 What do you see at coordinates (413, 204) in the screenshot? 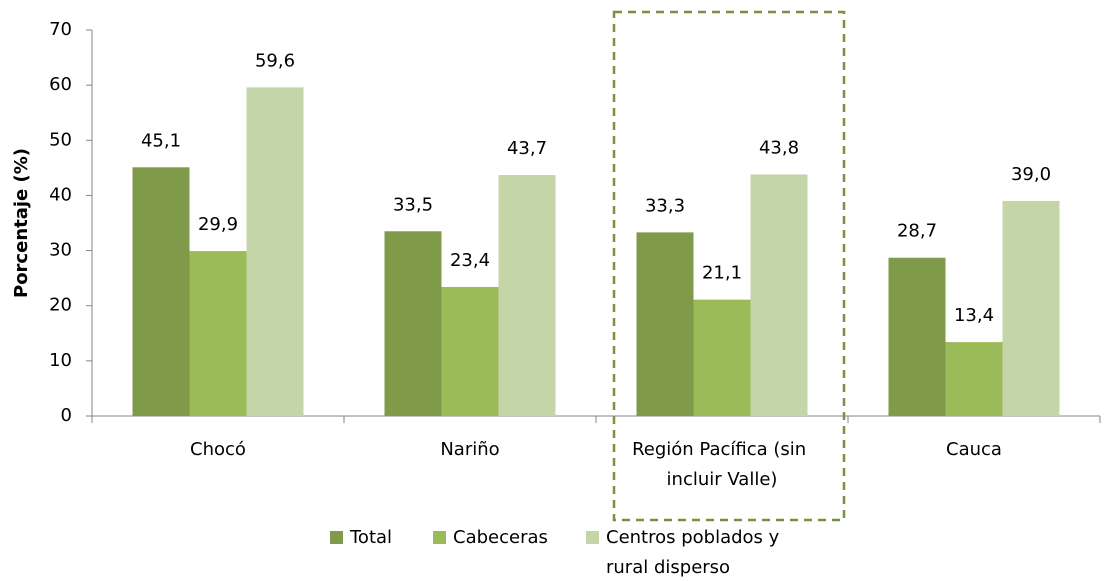
I see `value-label: 33,5` at bounding box center [413, 204].